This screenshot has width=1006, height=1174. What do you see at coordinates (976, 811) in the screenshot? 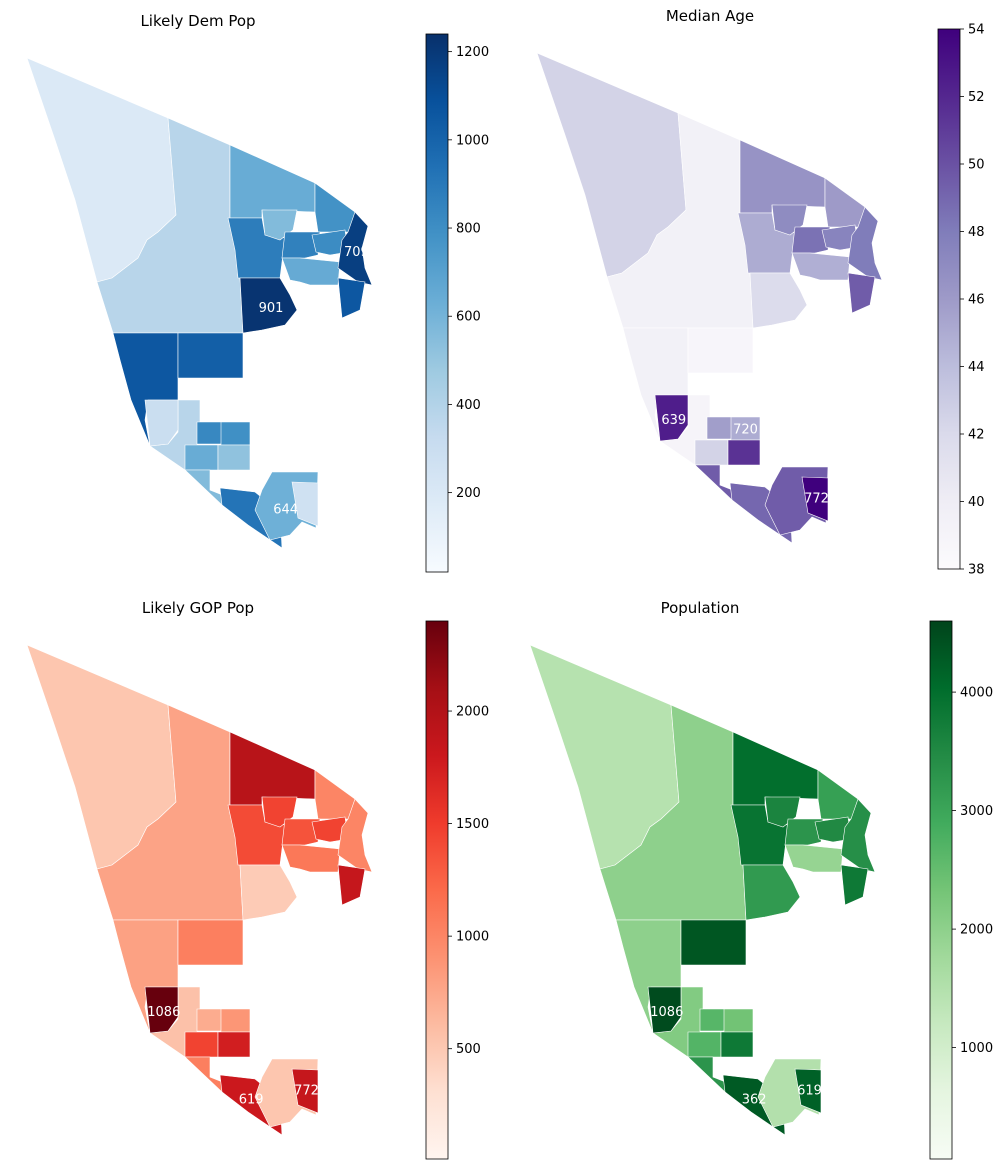
I see `colorbar-tick-label: 3000` at bounding box center [976, 811].